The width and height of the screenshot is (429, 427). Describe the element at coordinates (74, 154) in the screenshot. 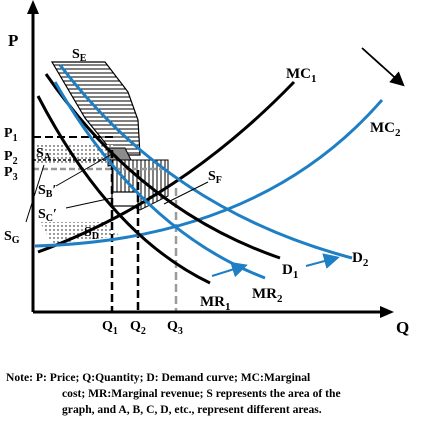

I see `area-sa` at that location.